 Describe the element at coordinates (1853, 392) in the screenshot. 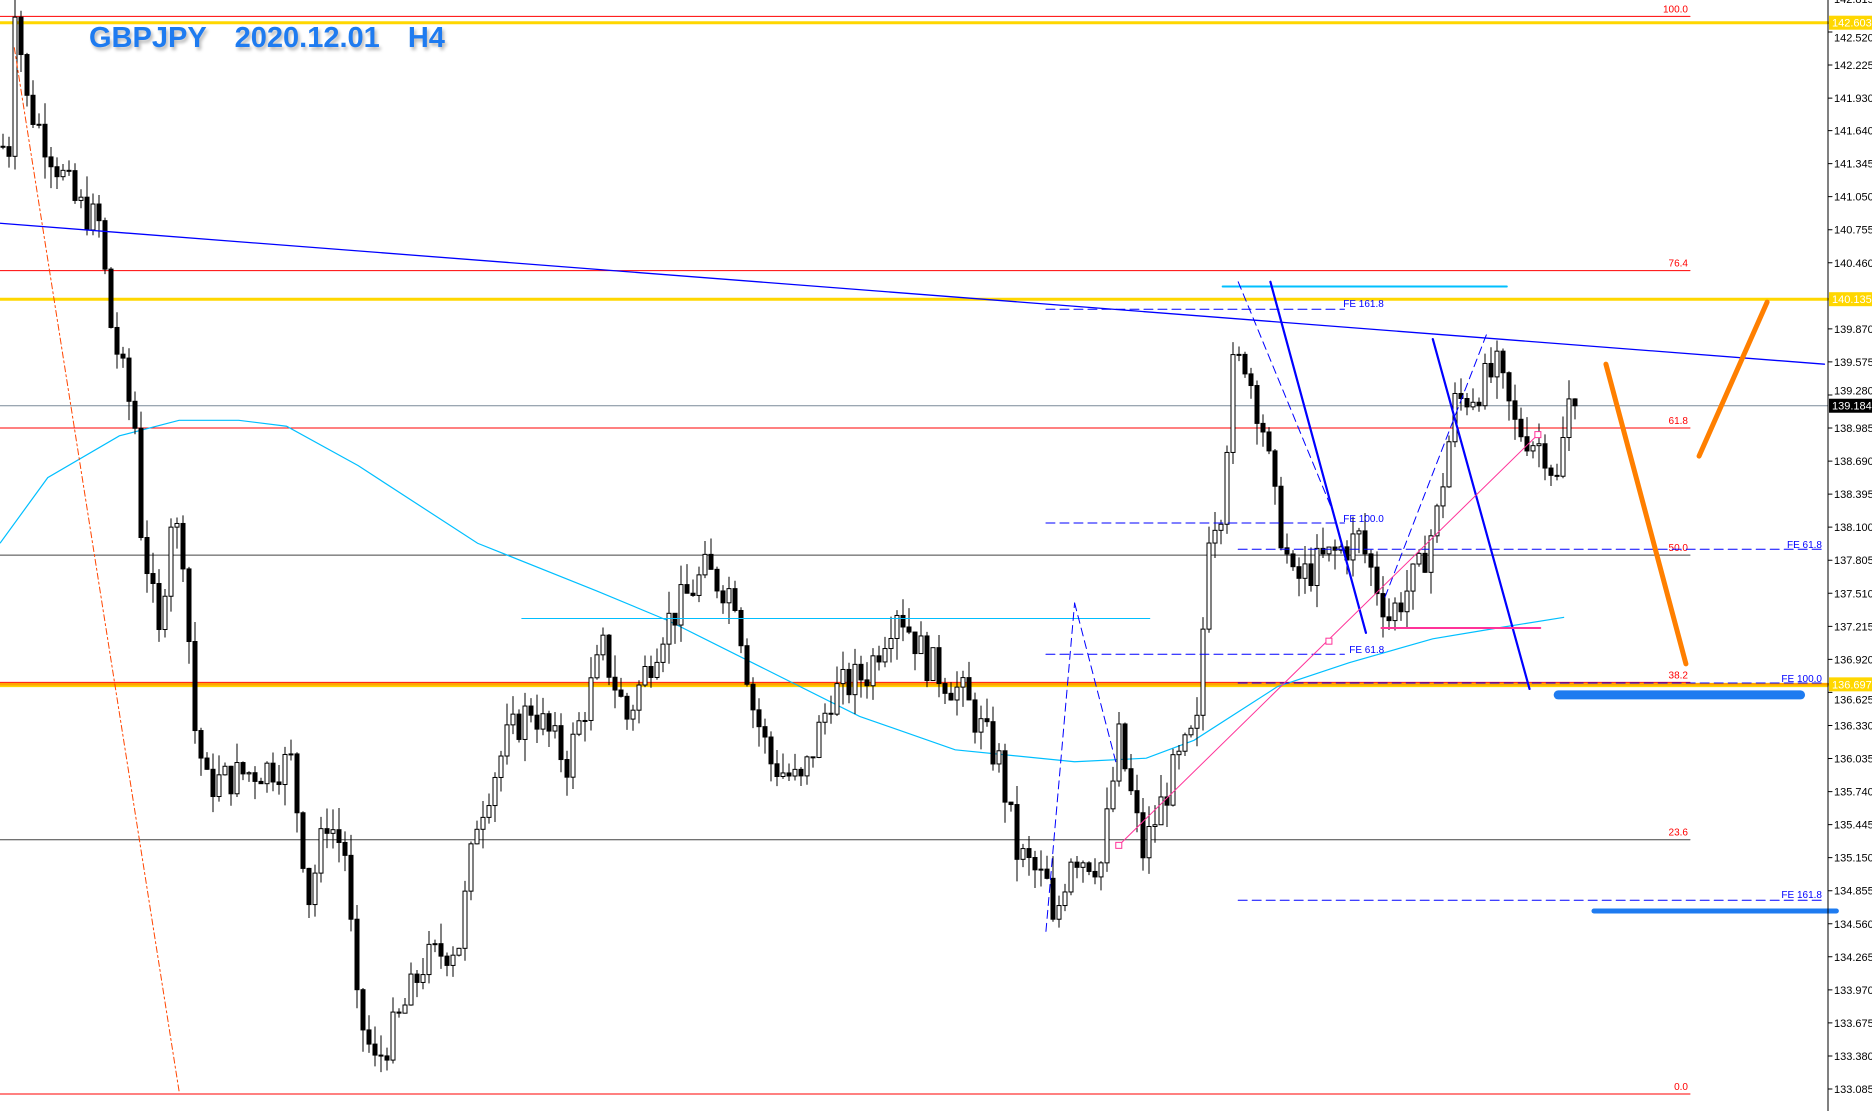

I see `axis-tick-label: 139.280` at that location.